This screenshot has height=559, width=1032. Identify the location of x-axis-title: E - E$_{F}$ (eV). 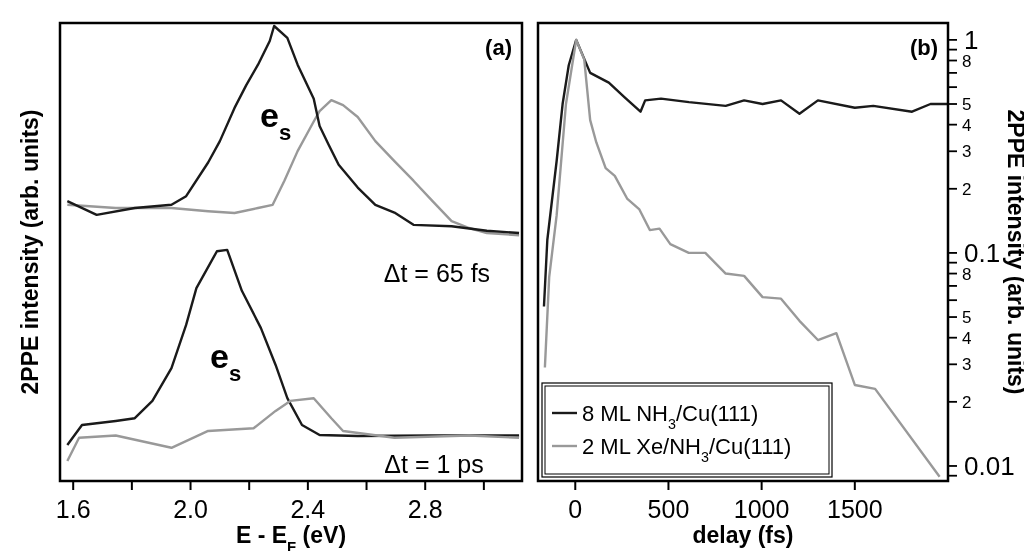
(291, 538).